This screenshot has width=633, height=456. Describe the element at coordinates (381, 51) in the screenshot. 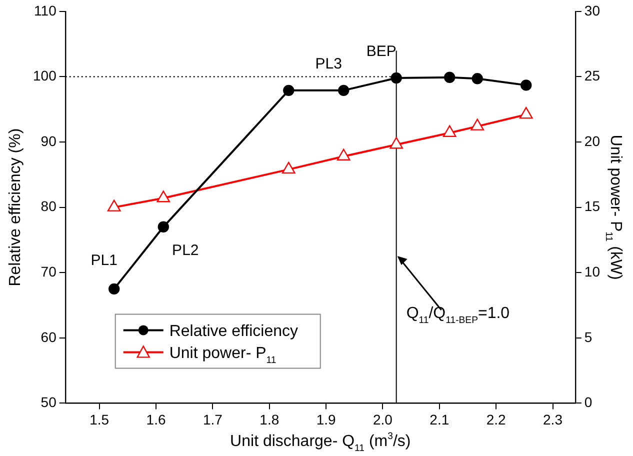

I see `annotation: BEP` at that location.